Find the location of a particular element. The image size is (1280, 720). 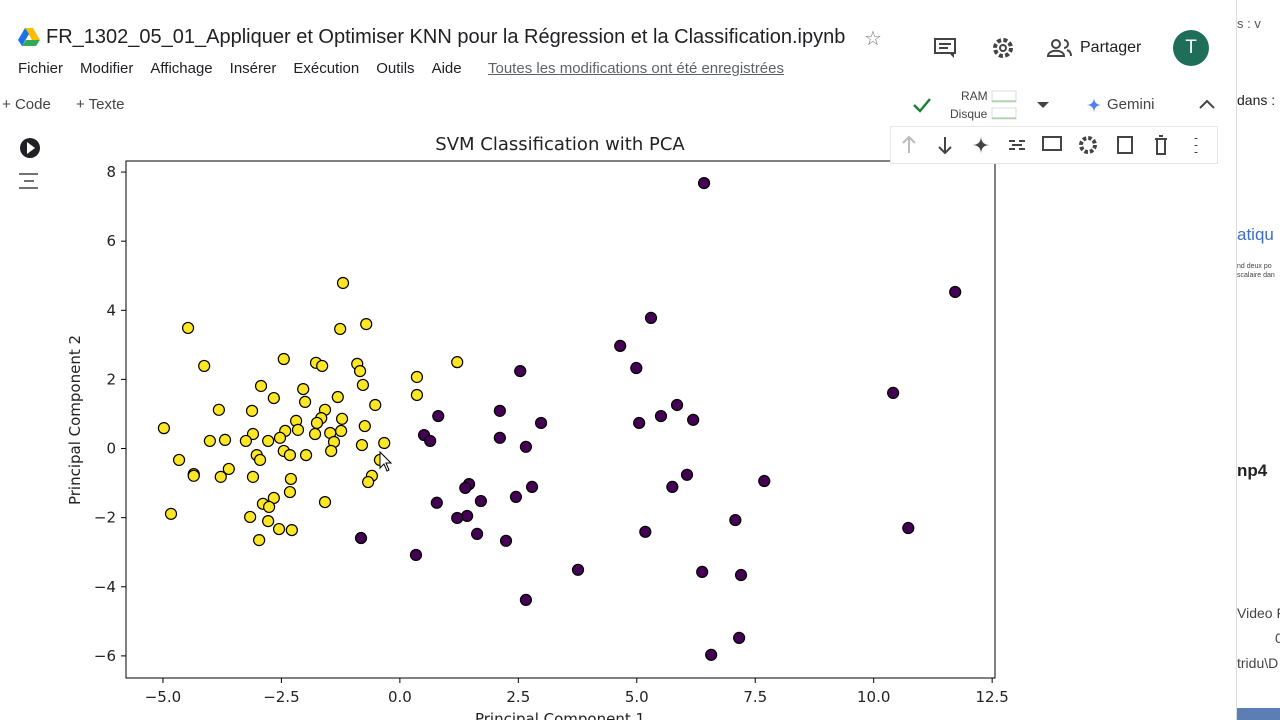

side-text: scalaire dan is located at coordinates (1256, 275).